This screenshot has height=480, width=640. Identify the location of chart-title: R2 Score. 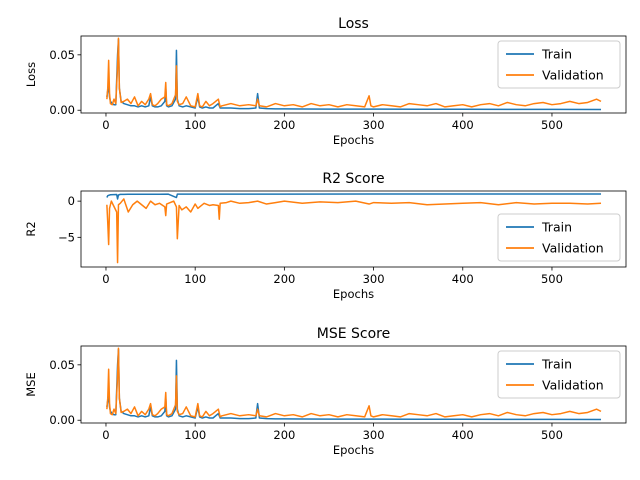
(353, 179).